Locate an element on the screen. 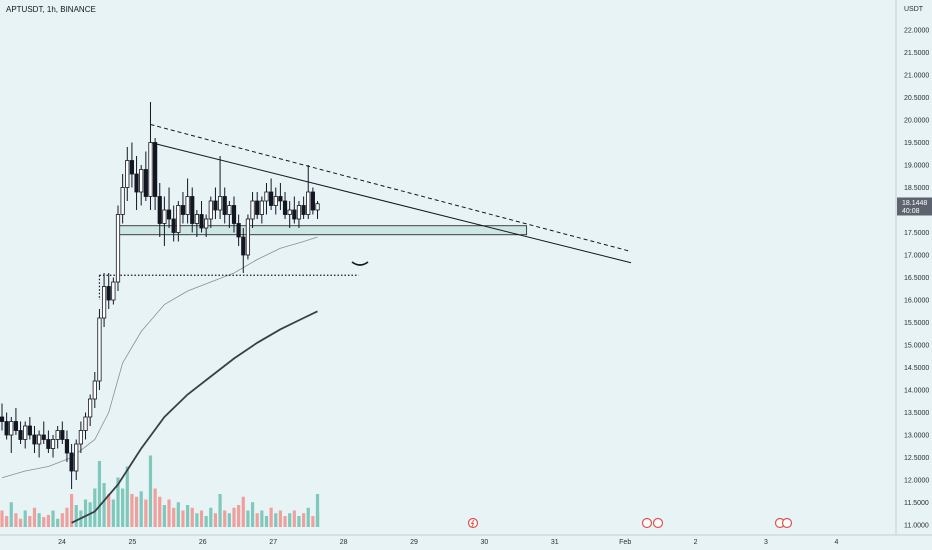 This screenshot has height=550, width=932. price-tick-label: 12.0000 is located at coordinates (916, 481).